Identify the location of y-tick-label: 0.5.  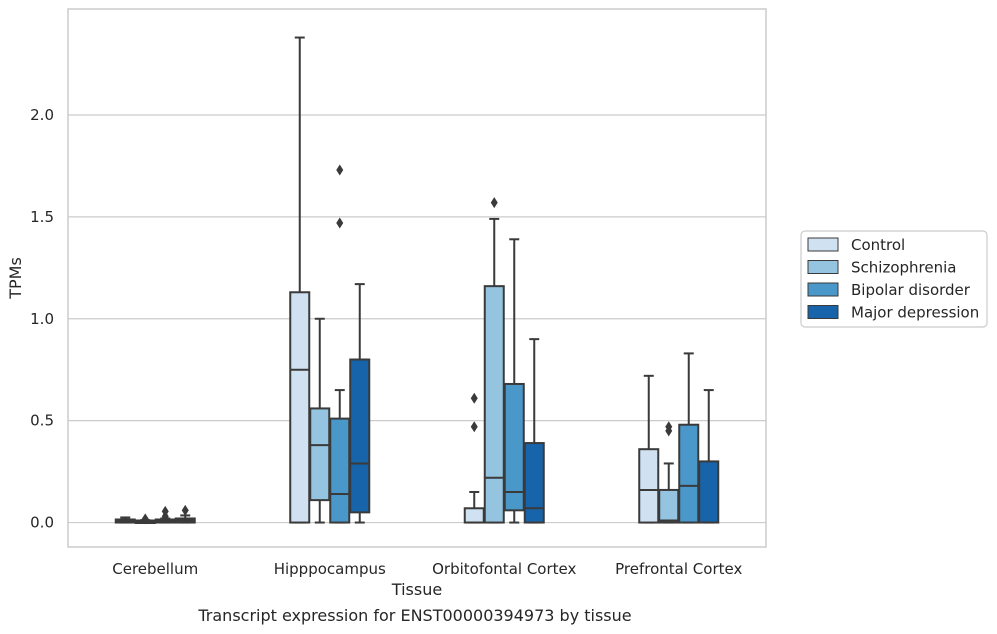
(42, 421).